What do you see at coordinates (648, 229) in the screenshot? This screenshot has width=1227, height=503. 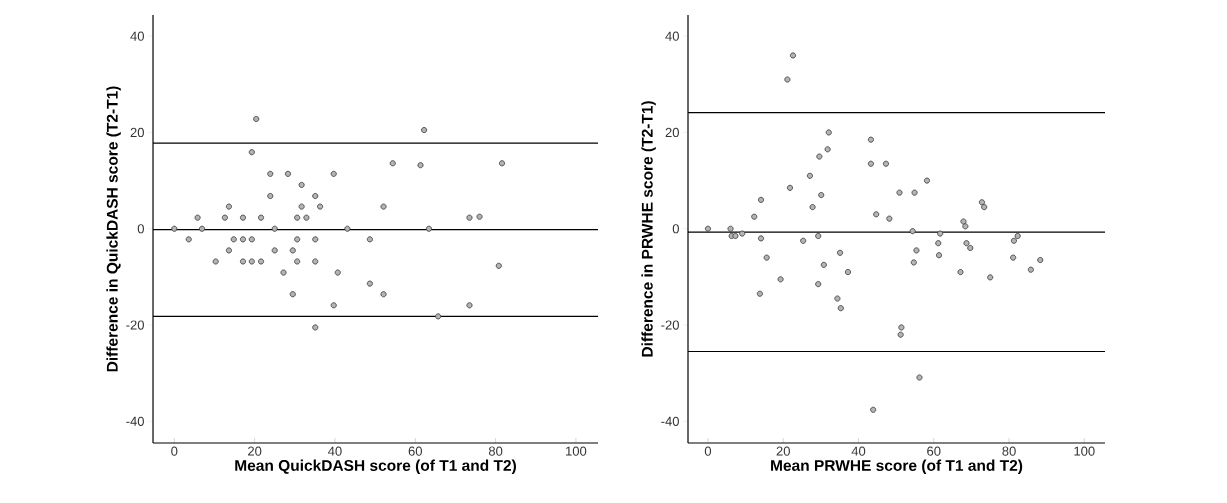 I see `y-axis-title: Difference in PRWHE score (T2-T1)` at bounding box center [648, 229].